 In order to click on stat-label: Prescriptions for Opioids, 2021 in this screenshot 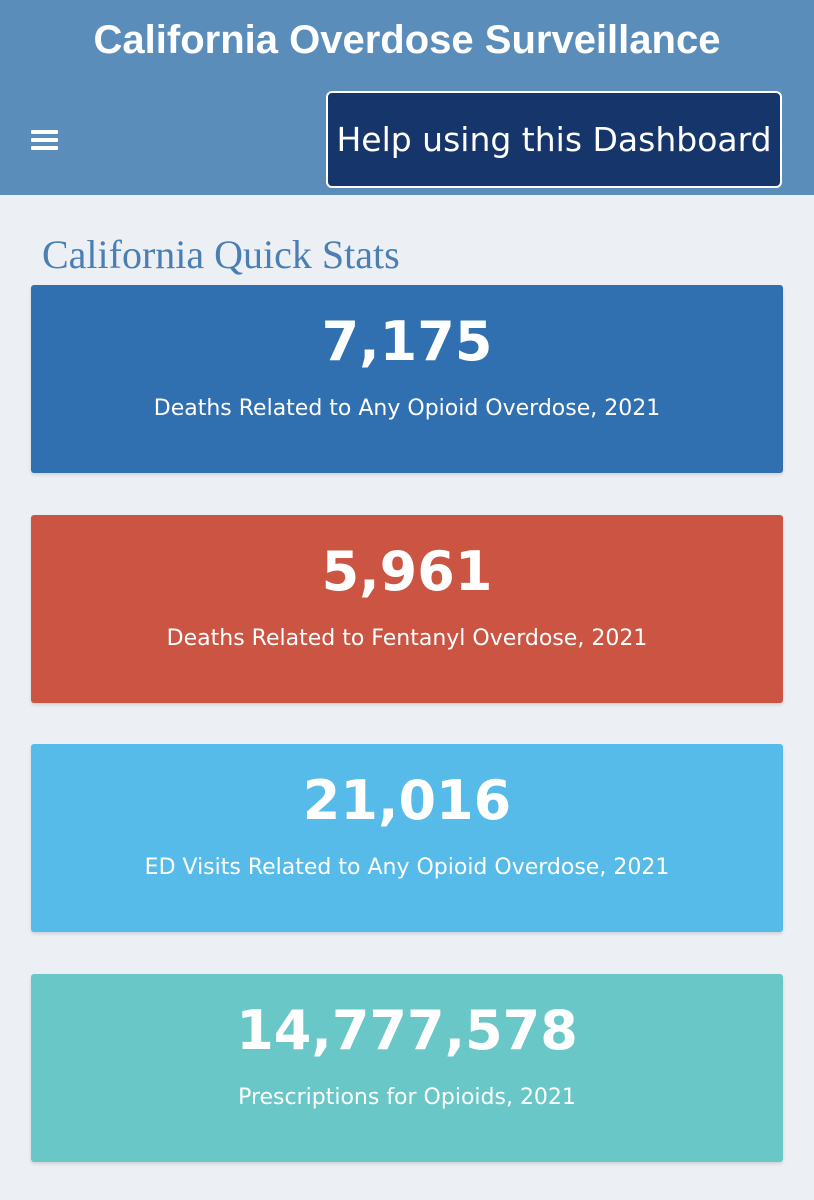, I will do `click(407, 1097)`.